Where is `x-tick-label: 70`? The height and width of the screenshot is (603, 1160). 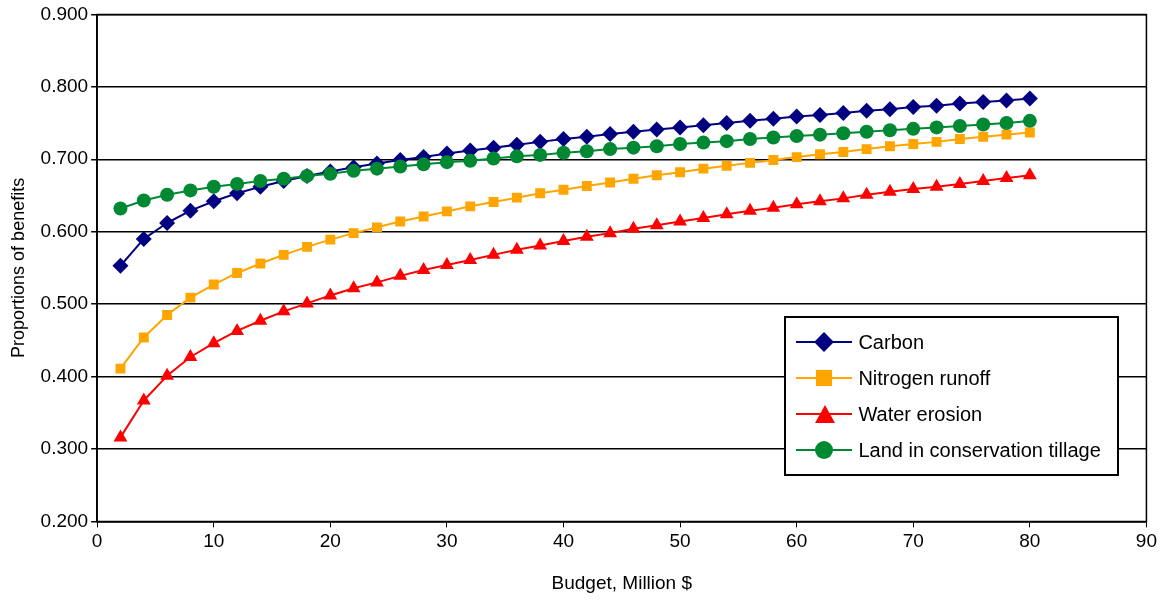 x-tick-label: 70 is located at coordinates (913, 541).